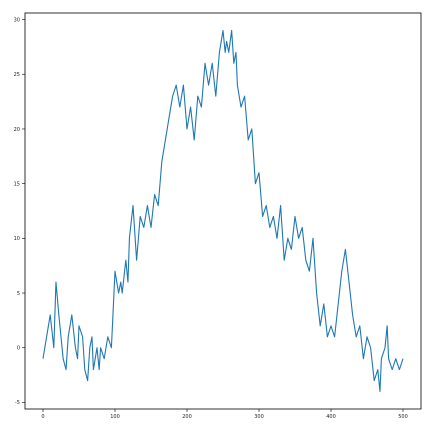 The width and height of the screenshot is (426, 428). Describe the element at coordinates (18, 294) in the screenshot. I see `y-tick-label: 5` at that location.